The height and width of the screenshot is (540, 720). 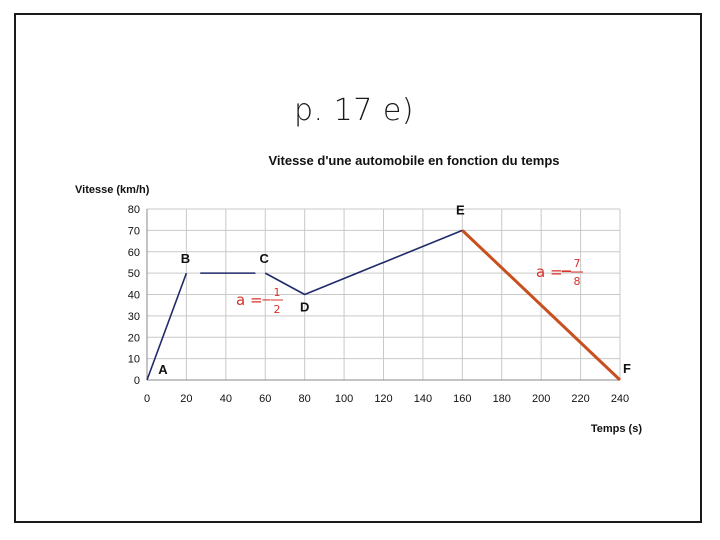 What do you see at coordinates (277, 309) in the screenshot?
I see `slope-cd-denominator: 2` at bounding box center [277, 309].